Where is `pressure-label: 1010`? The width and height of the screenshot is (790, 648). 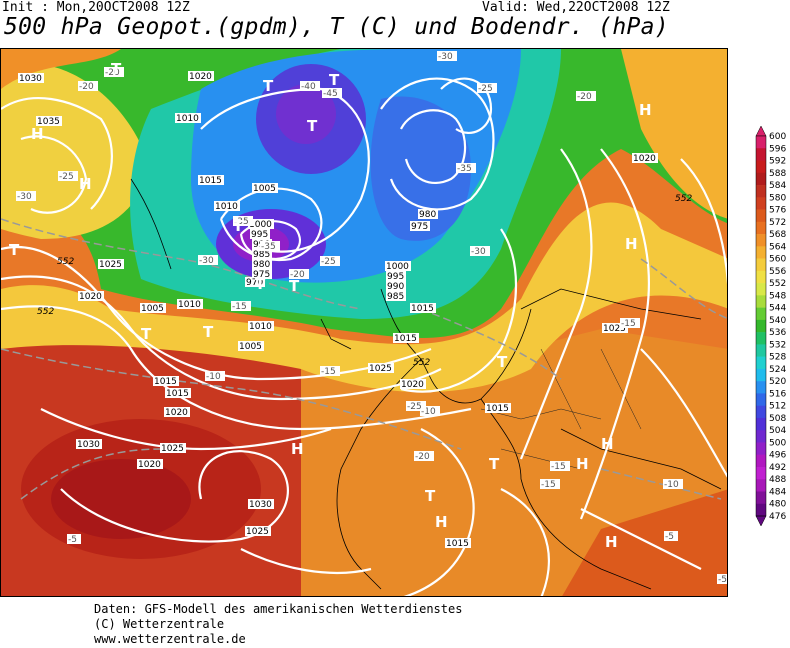
pressure-label: 1010 is located at coordinates (260, 327).